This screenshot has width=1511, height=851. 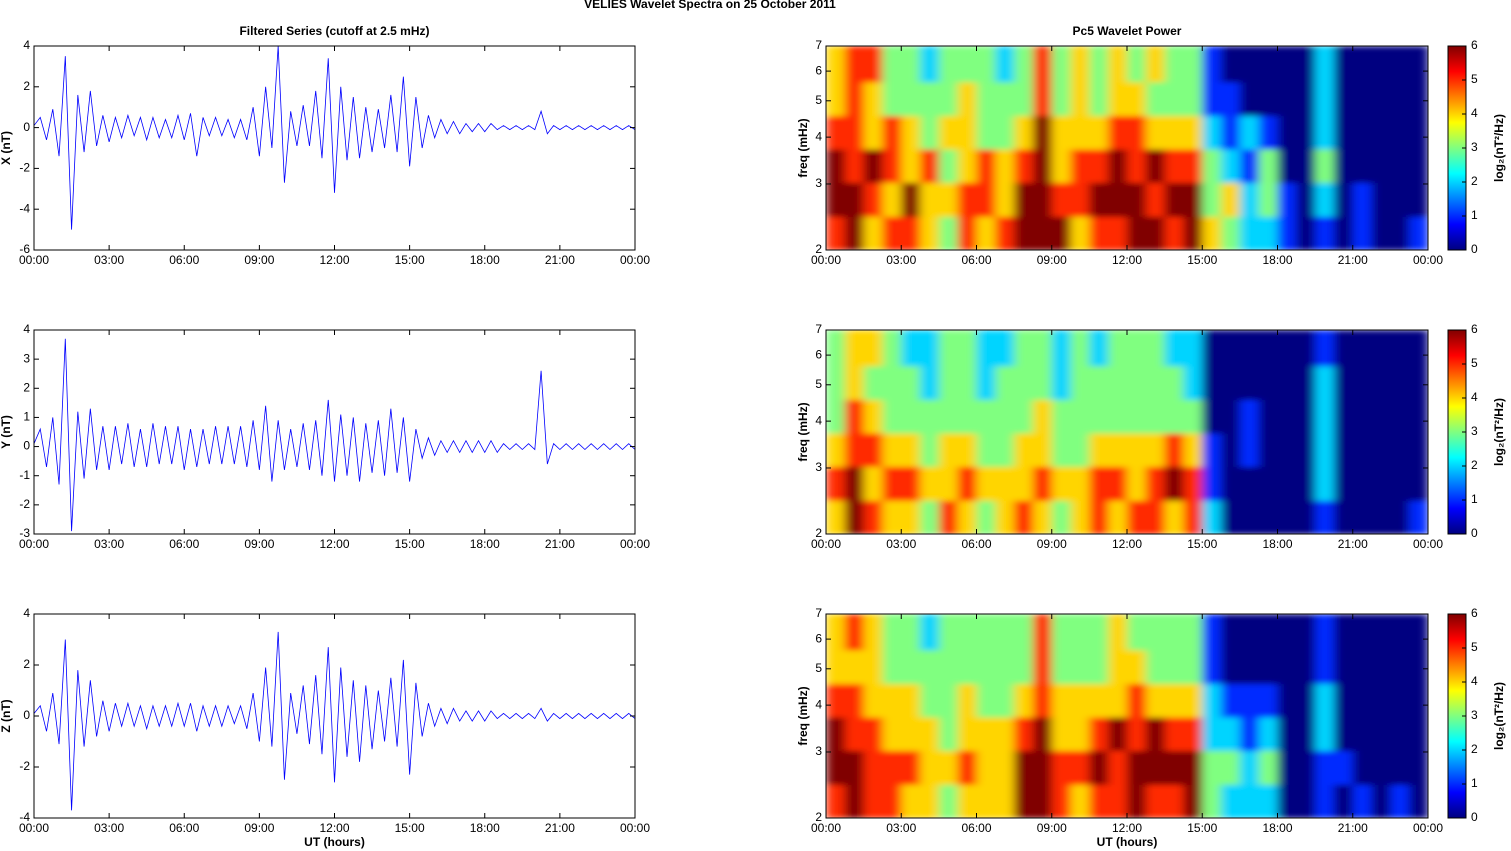 I want to click on y-tick-label: 4, so click(x=26, y=45).